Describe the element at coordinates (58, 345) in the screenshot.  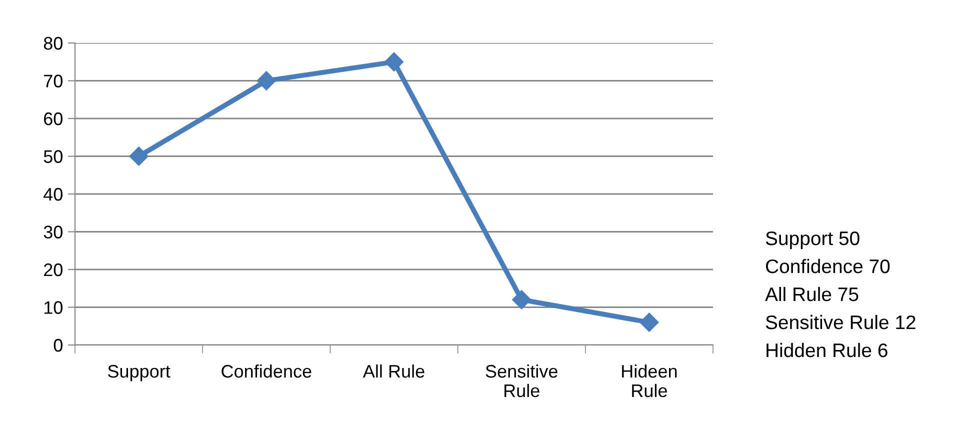
I see `y-tick-label: 0` at that location.